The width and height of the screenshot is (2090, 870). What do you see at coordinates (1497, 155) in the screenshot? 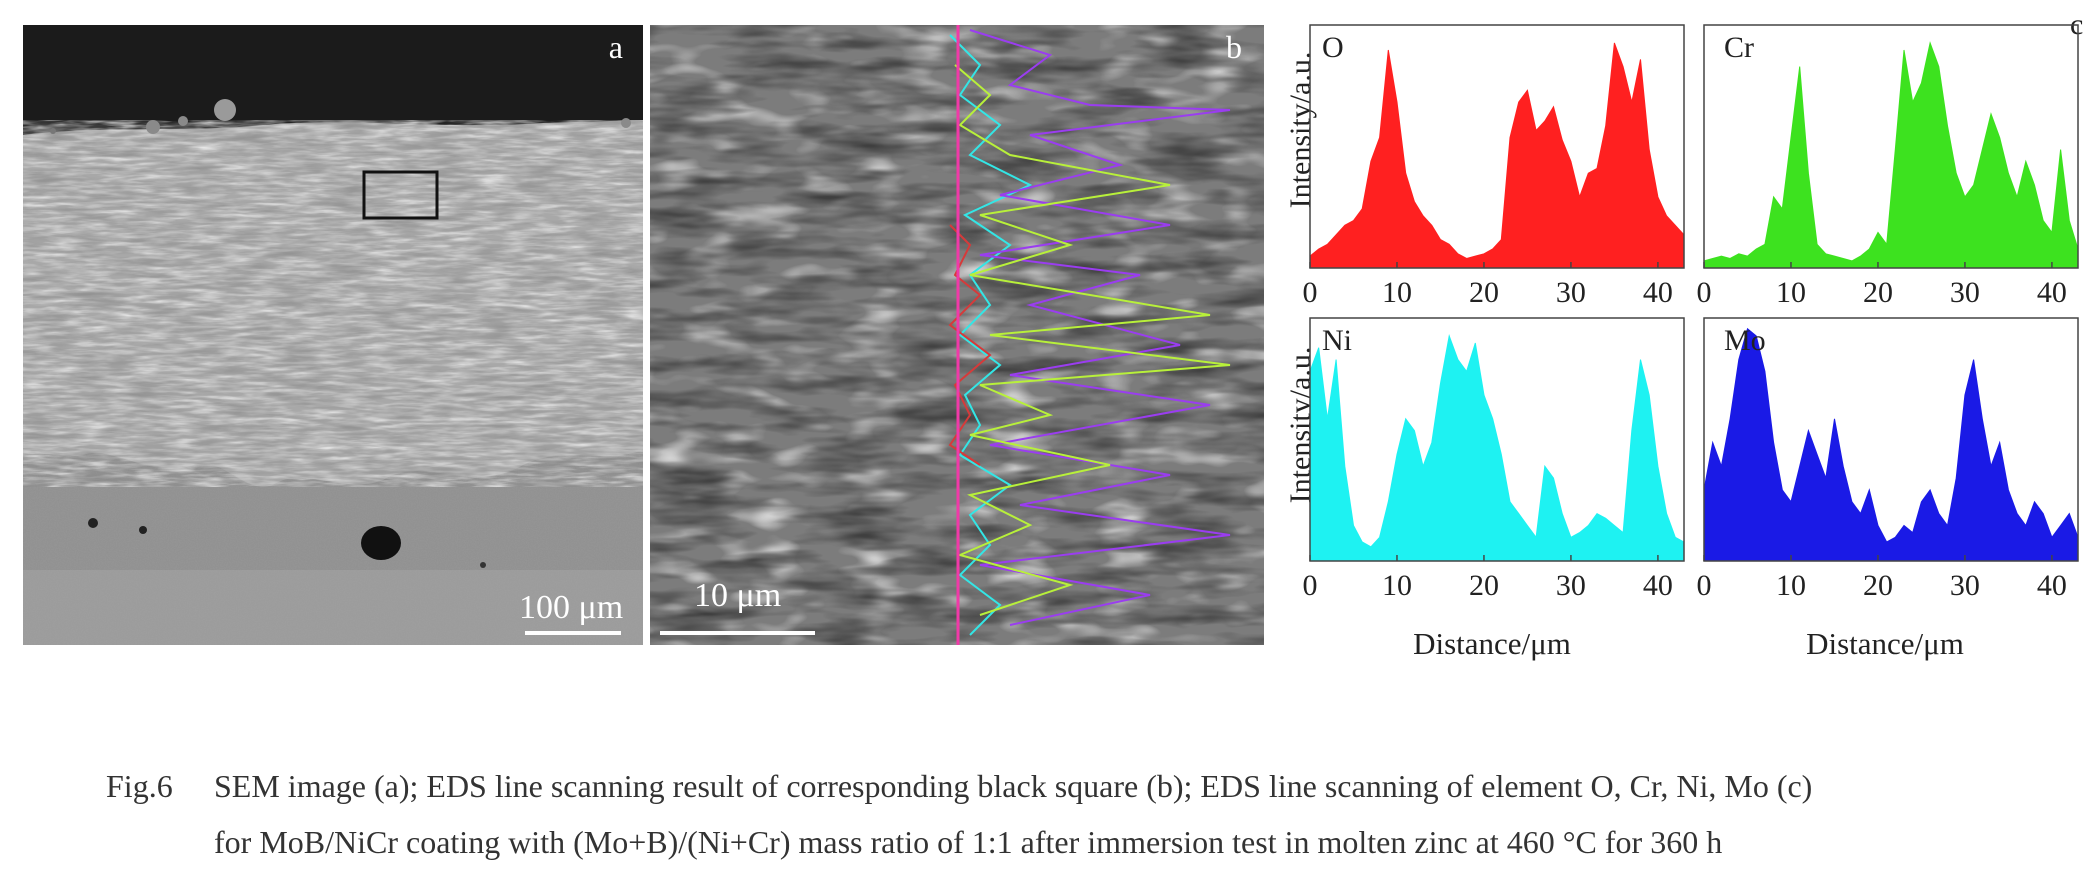
I see `o-intensity-area` at bounding box center [1497, 155].